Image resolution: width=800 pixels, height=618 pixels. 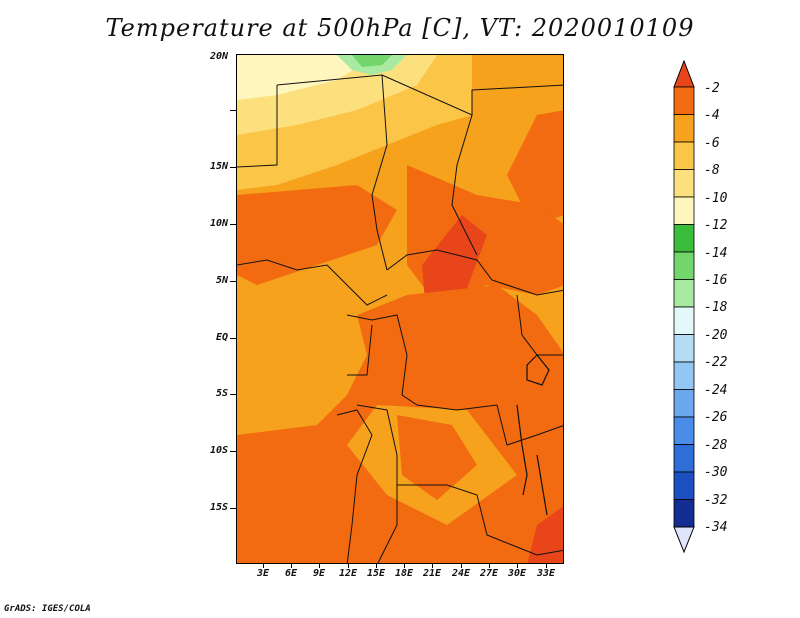 I want to click on colorbar-label: -28, so click(x=716, y=445).